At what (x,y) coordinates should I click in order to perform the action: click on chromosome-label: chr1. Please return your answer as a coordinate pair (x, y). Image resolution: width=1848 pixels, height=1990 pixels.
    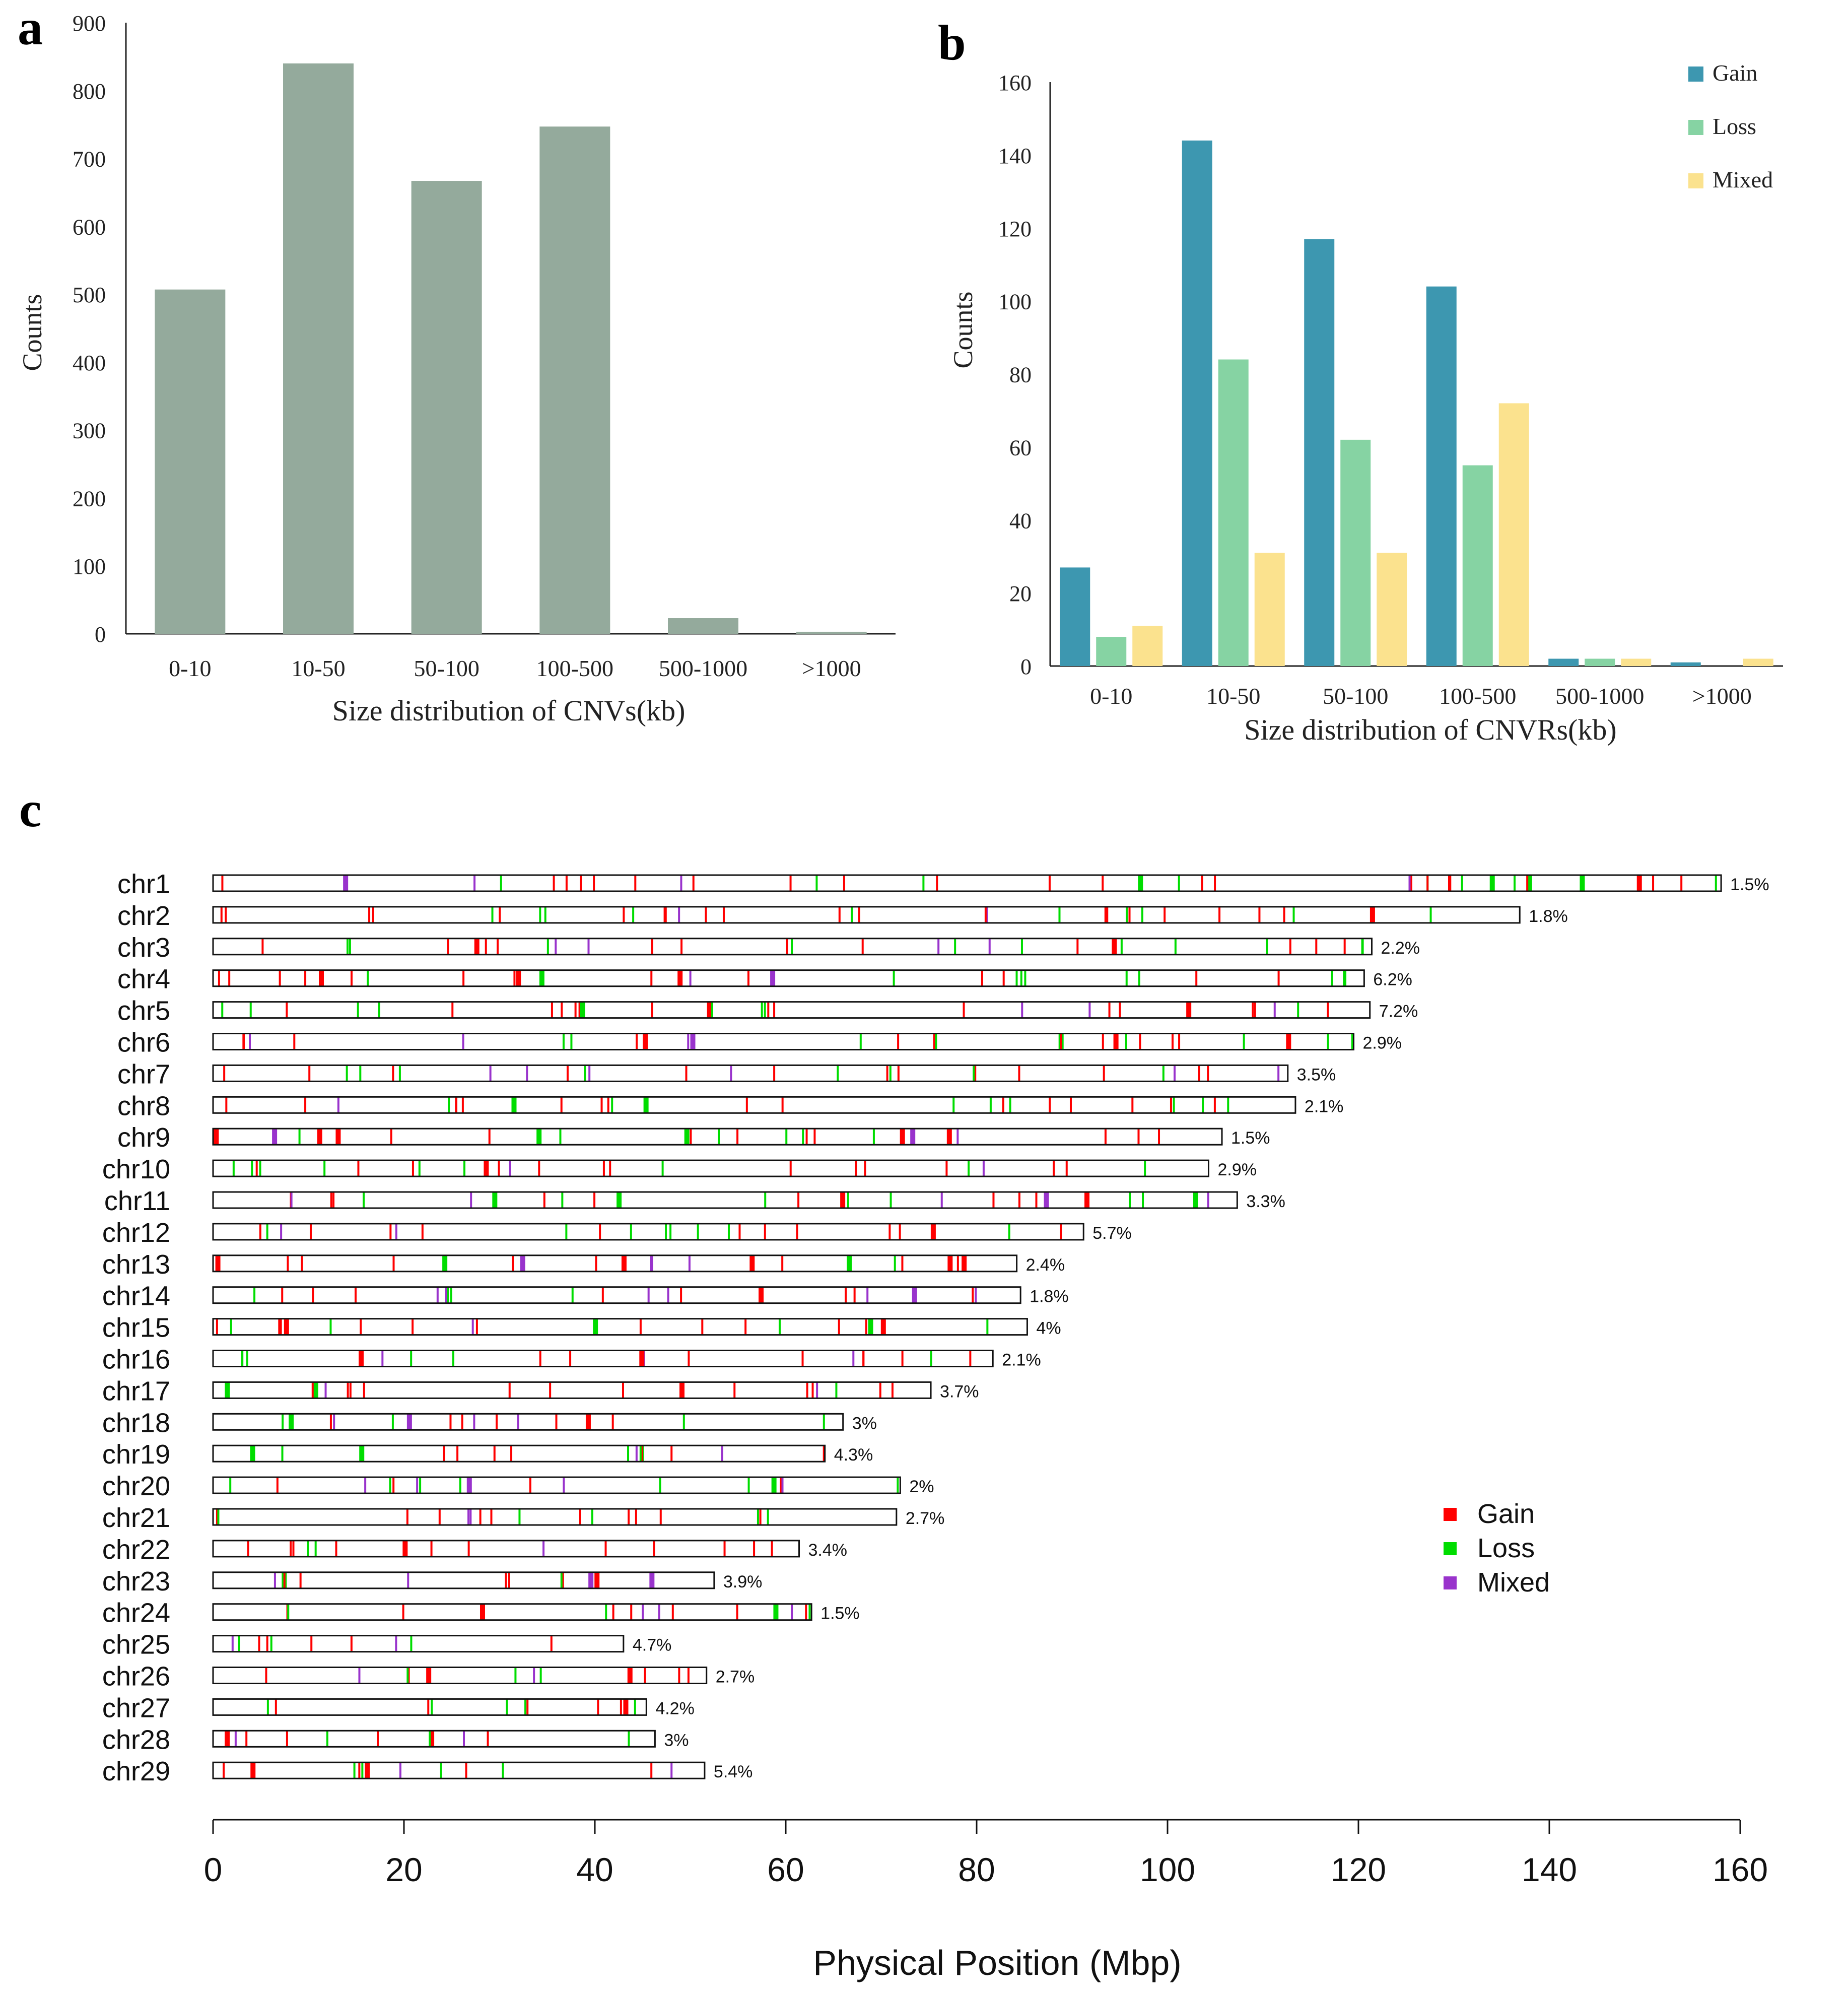
    Looking at the image, I should click on (144, 884).